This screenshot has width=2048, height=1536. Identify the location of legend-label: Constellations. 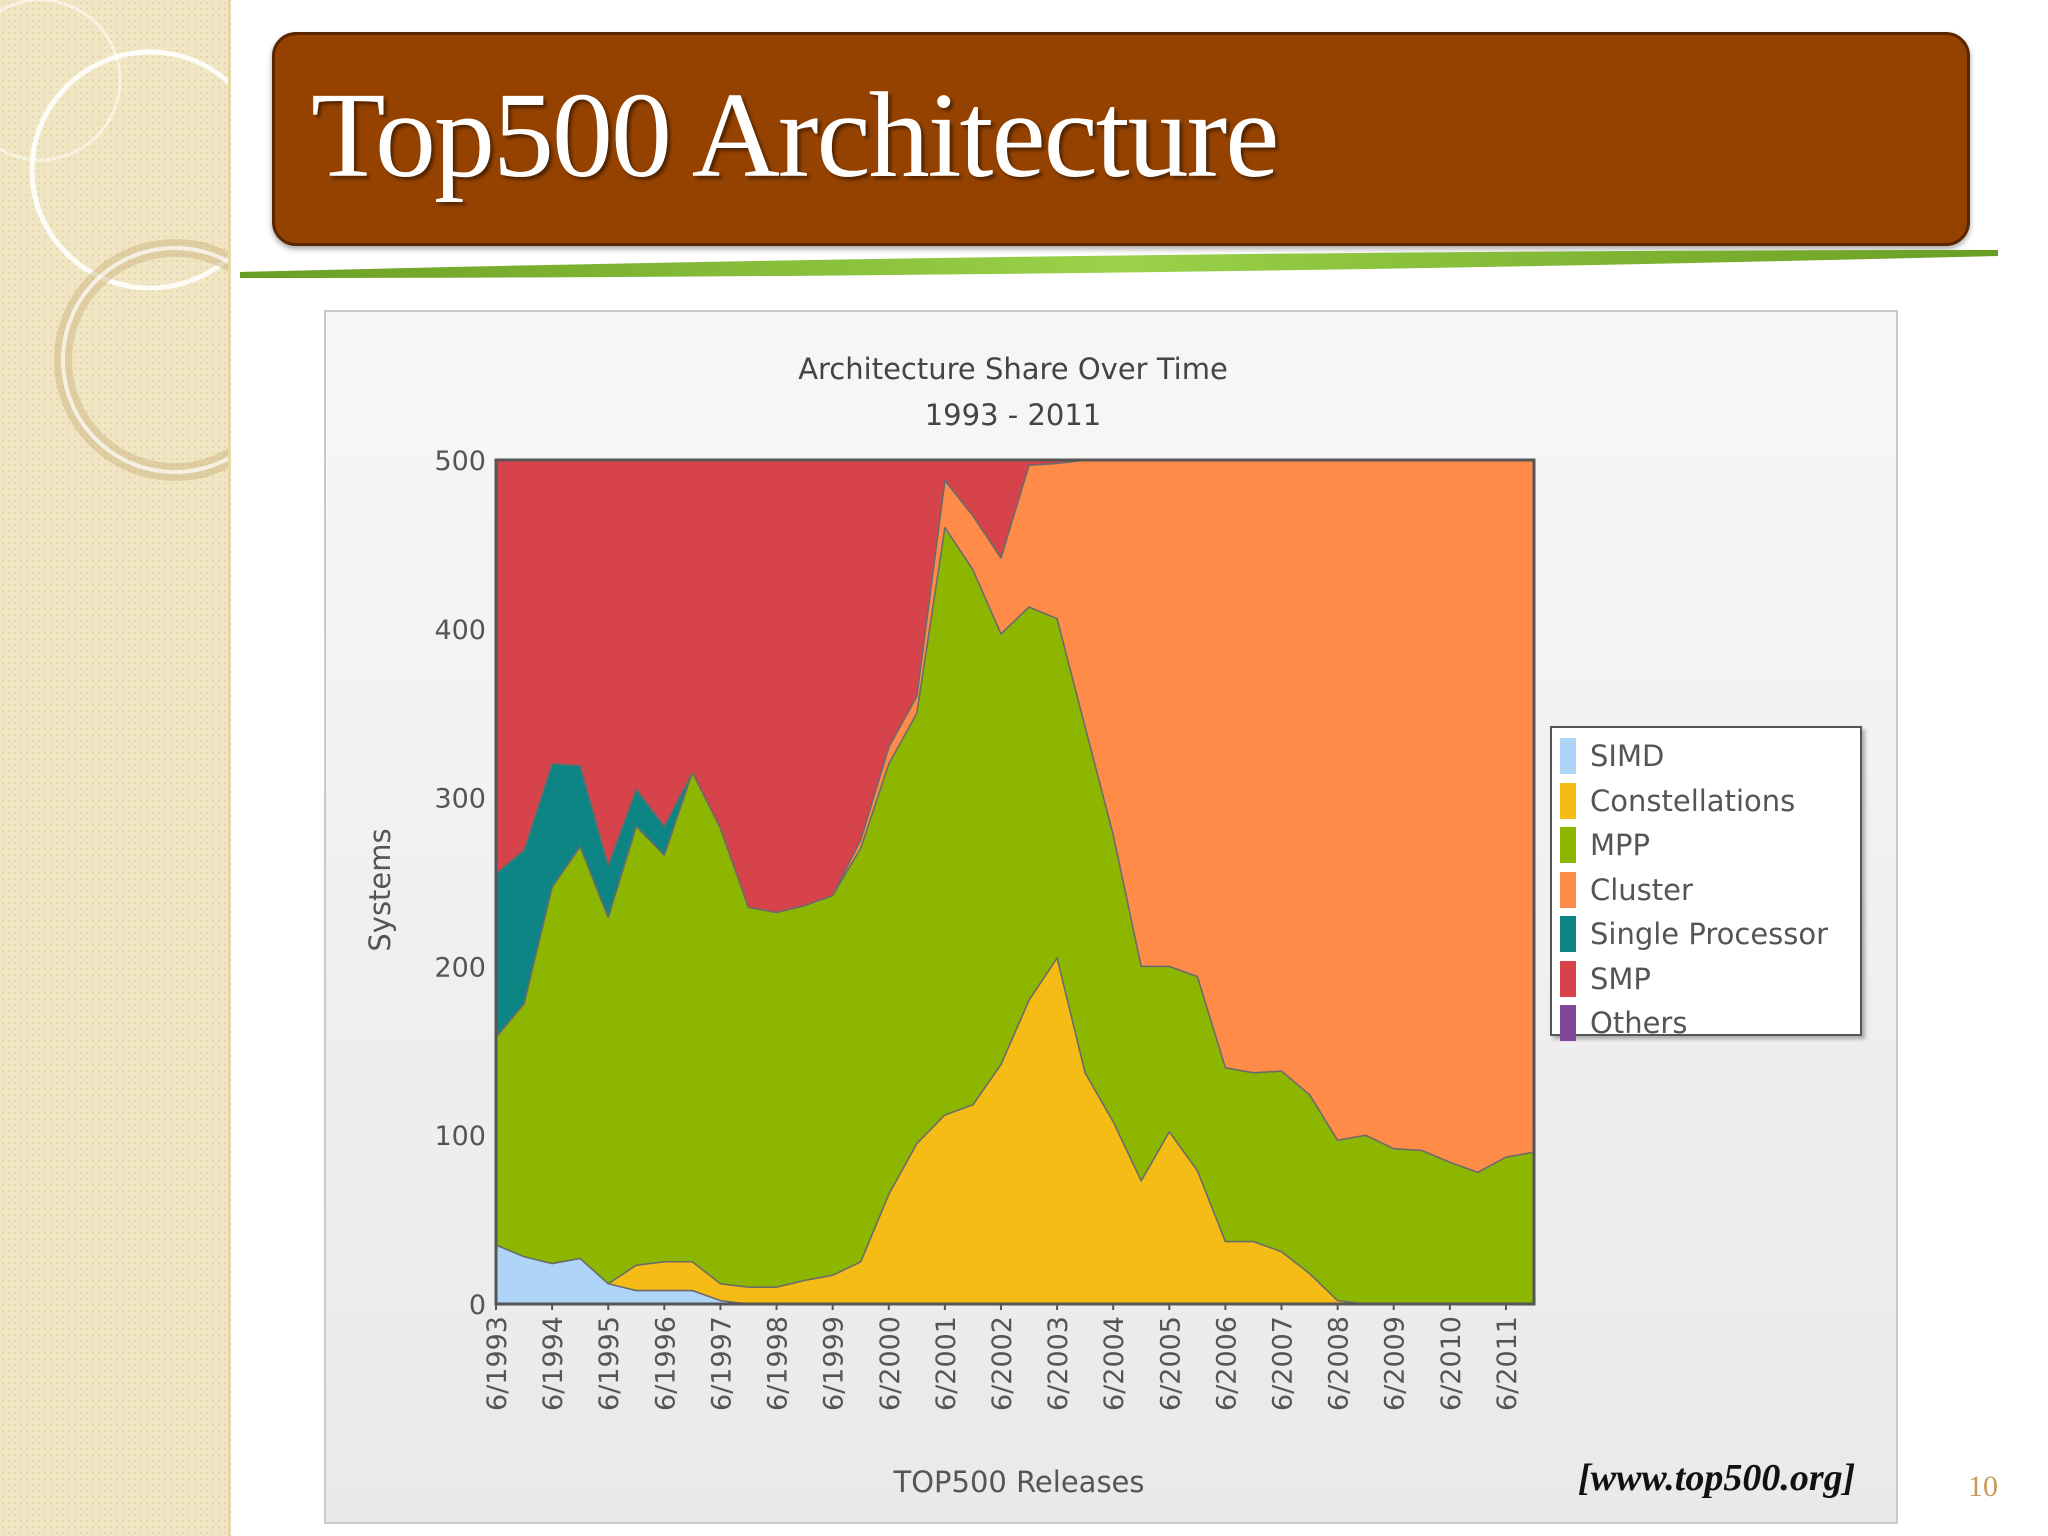
(1693, 800).